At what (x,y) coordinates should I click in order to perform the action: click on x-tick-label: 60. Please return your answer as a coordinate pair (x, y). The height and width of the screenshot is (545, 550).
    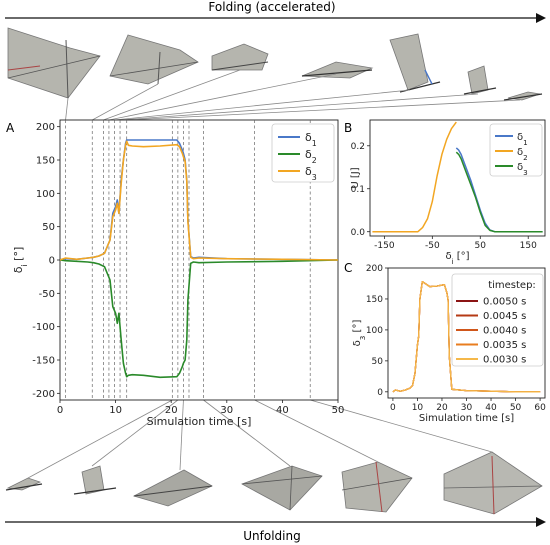
    Looking at the image, I should click on (540, 408).